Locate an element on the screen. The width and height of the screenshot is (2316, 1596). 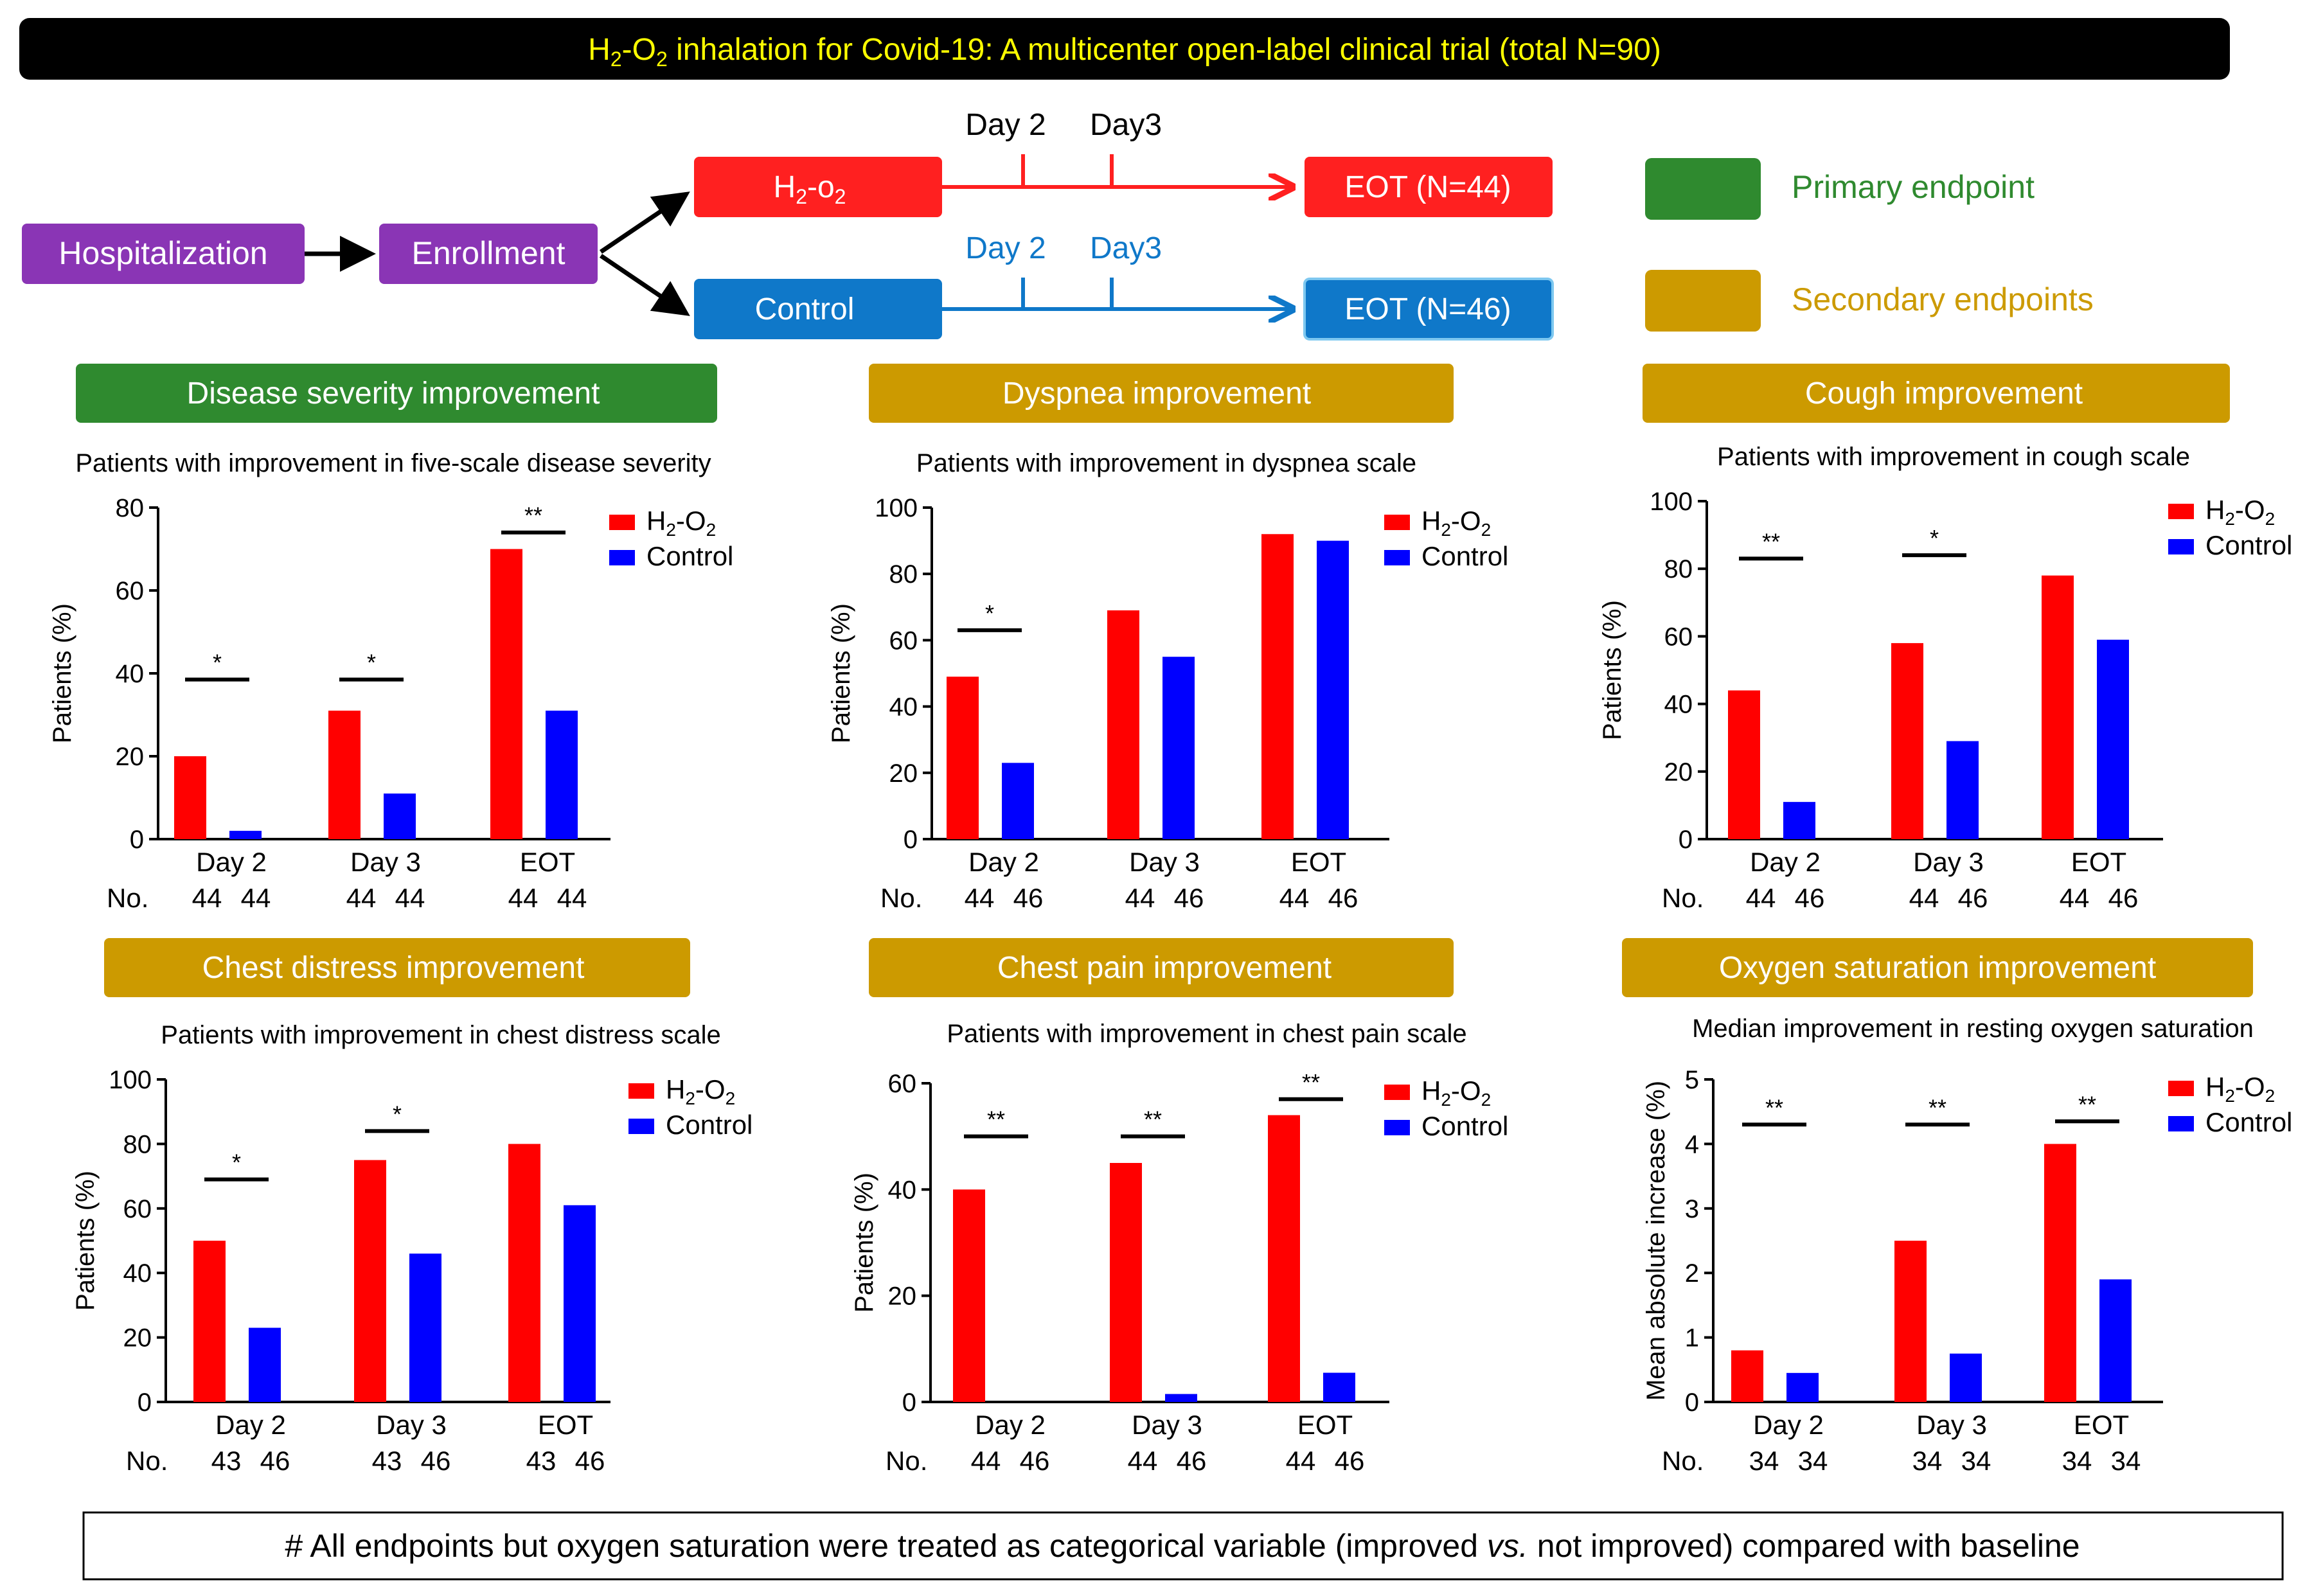
y-tick-label: 100 is located at coordinates (130, 1080).